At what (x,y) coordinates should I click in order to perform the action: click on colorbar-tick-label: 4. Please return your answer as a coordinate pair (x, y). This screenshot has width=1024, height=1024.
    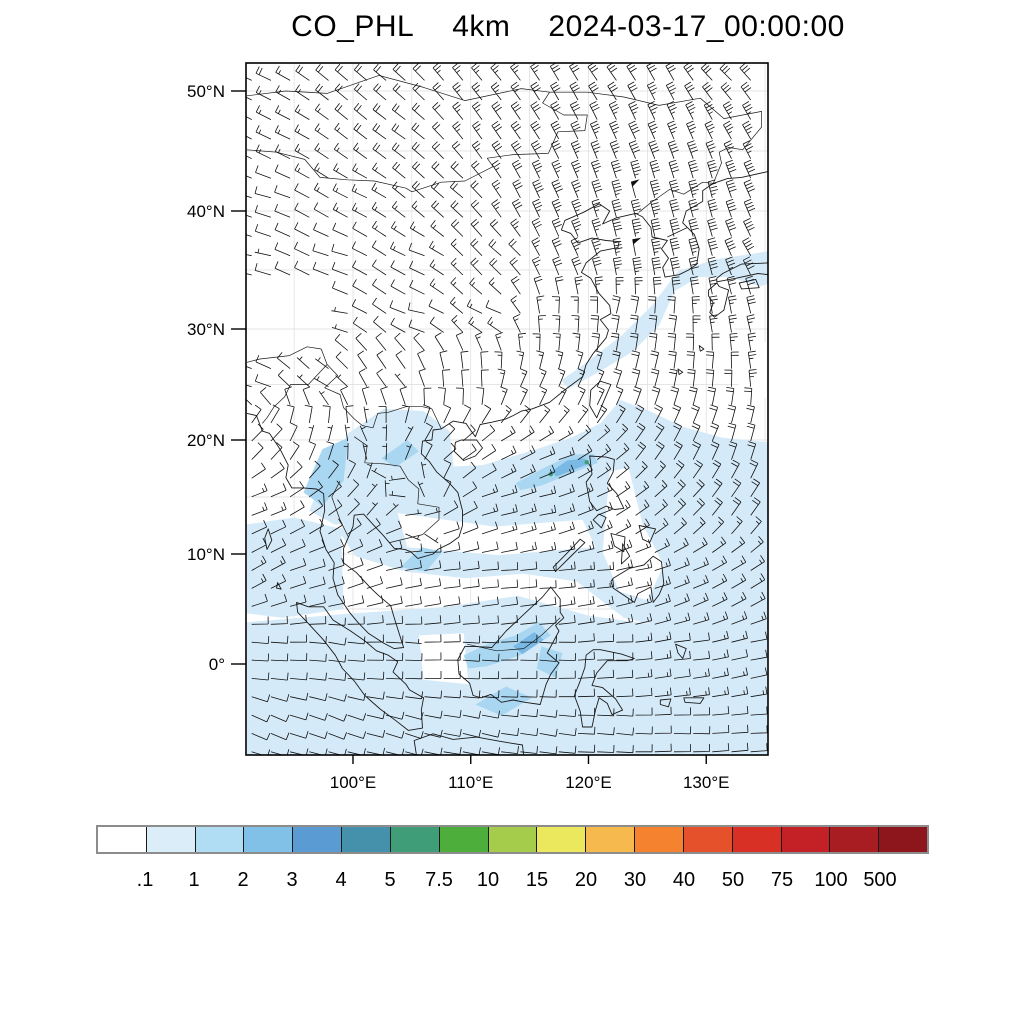
    Looking at the image, I should click on (341, 880).